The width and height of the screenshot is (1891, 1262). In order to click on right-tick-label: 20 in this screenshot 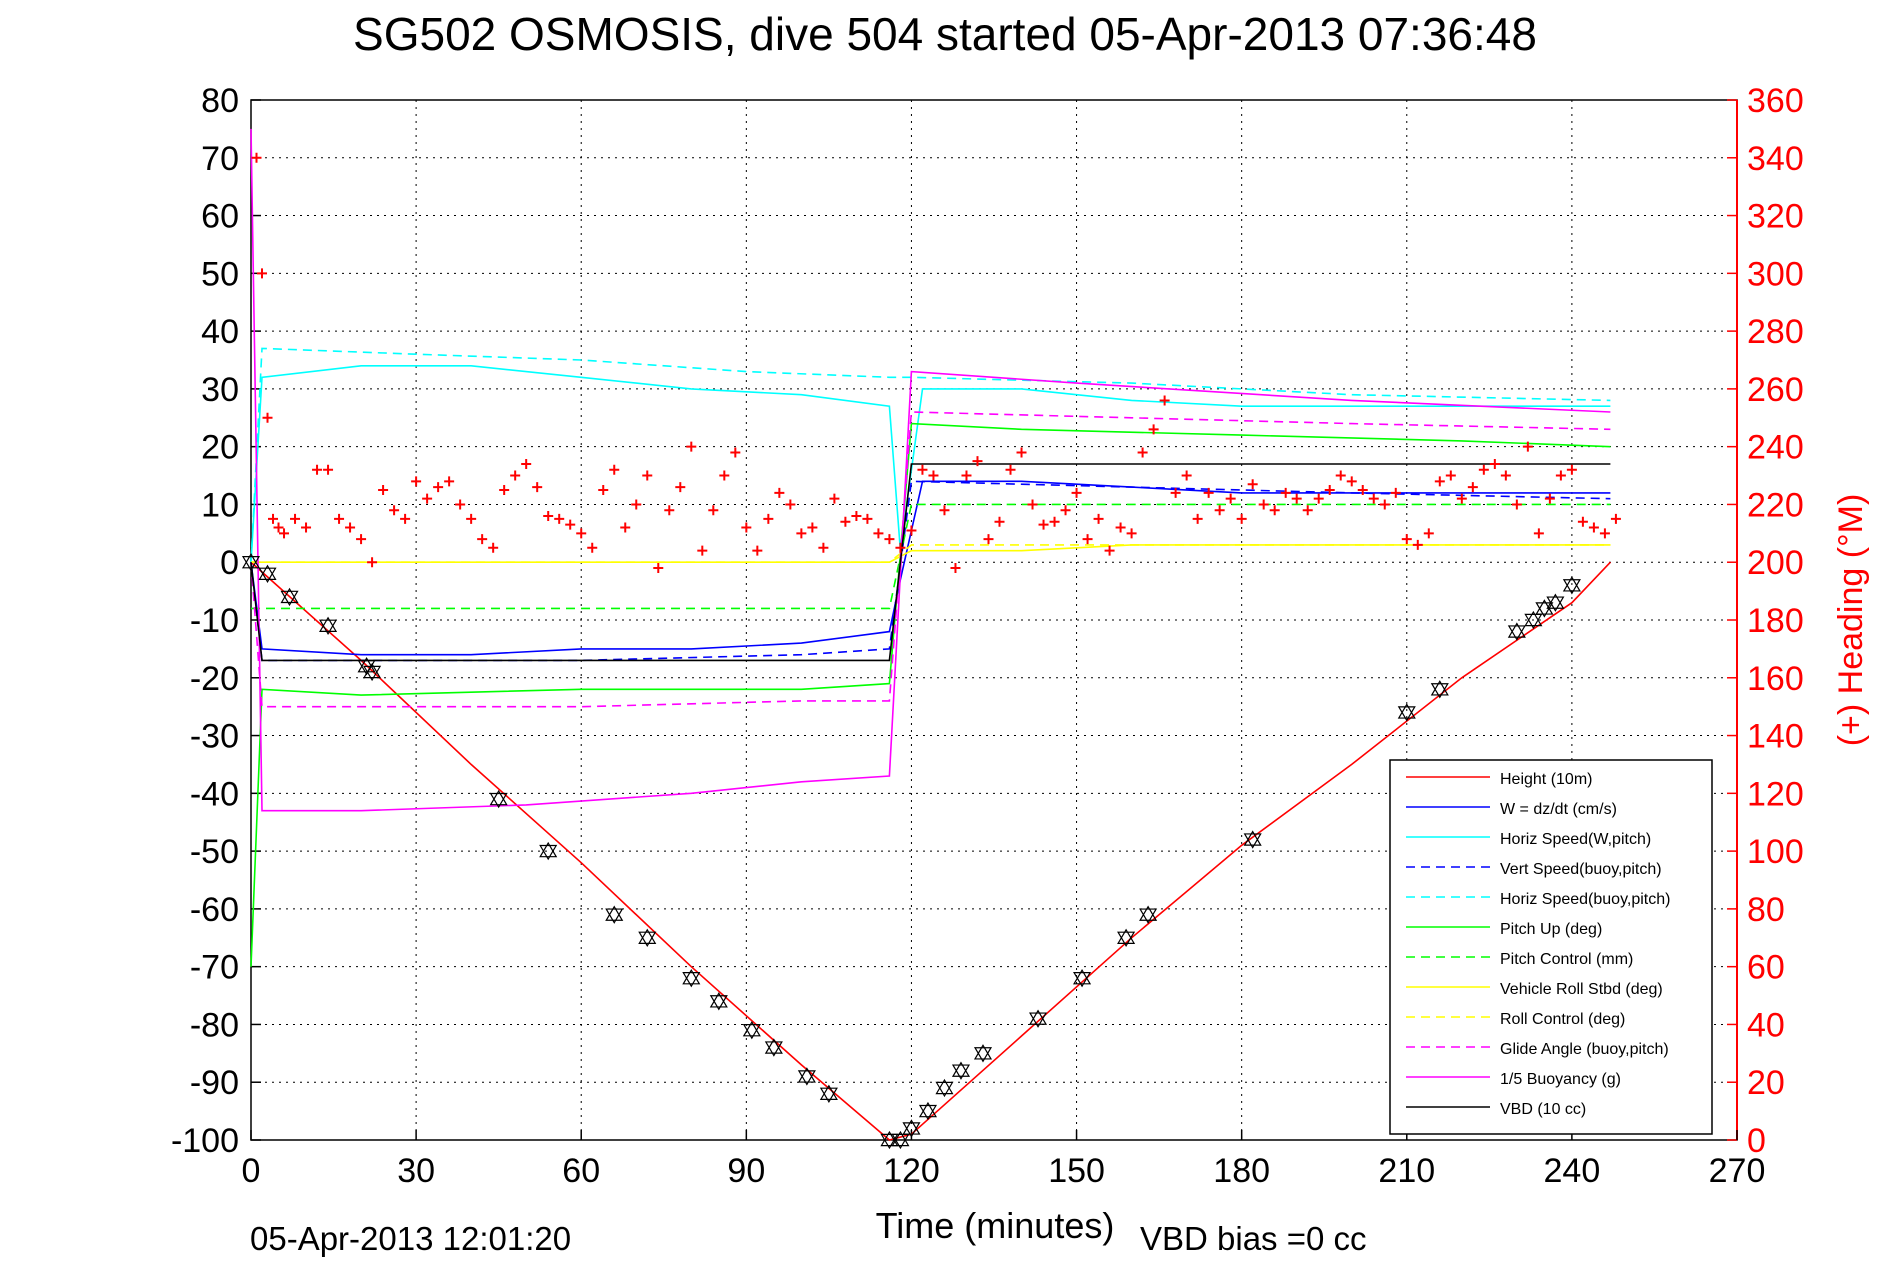, I will do `click(1766, 1083)`.